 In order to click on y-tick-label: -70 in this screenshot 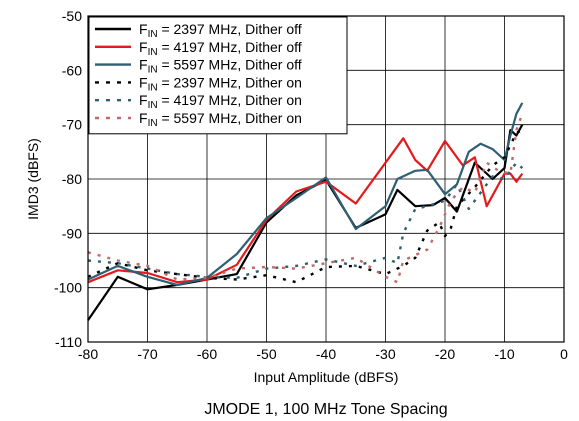, I will do `click(72, 125)`.